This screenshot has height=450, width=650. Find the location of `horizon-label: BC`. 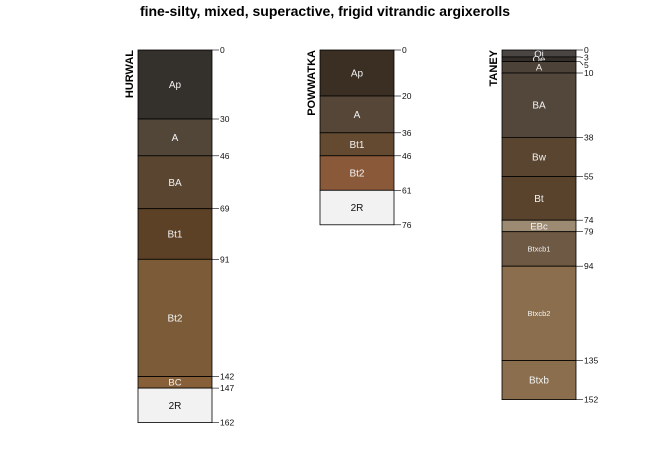

horizon-label: BC is located at coordinates (174, 383).